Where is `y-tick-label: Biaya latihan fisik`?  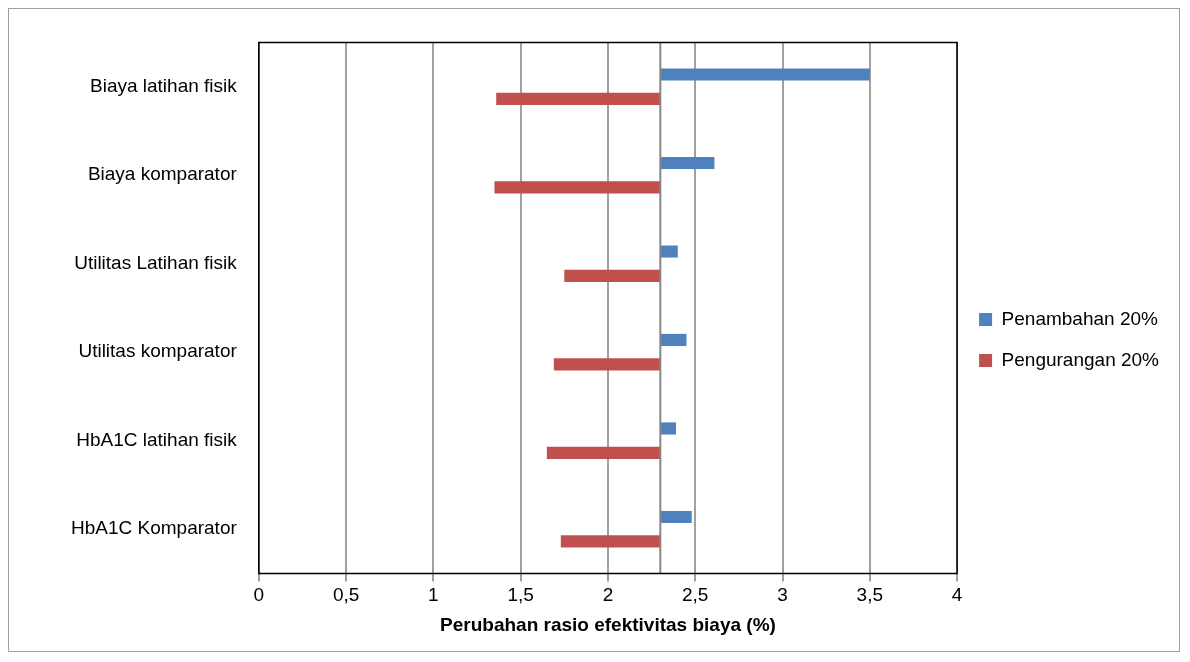 y-tick-label: Biaya latihan fisik is located at coordinates (164, 85).